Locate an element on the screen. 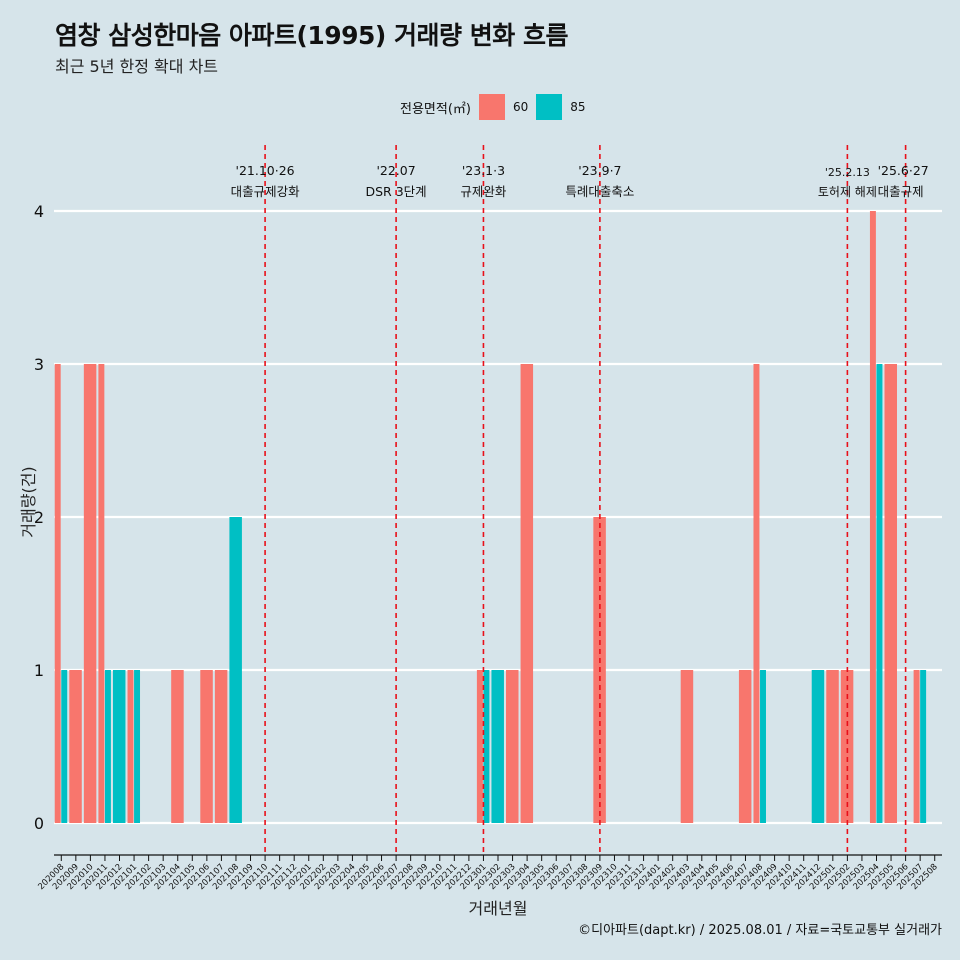  legend-label-85: 85 is located at coordinates (578, 107).